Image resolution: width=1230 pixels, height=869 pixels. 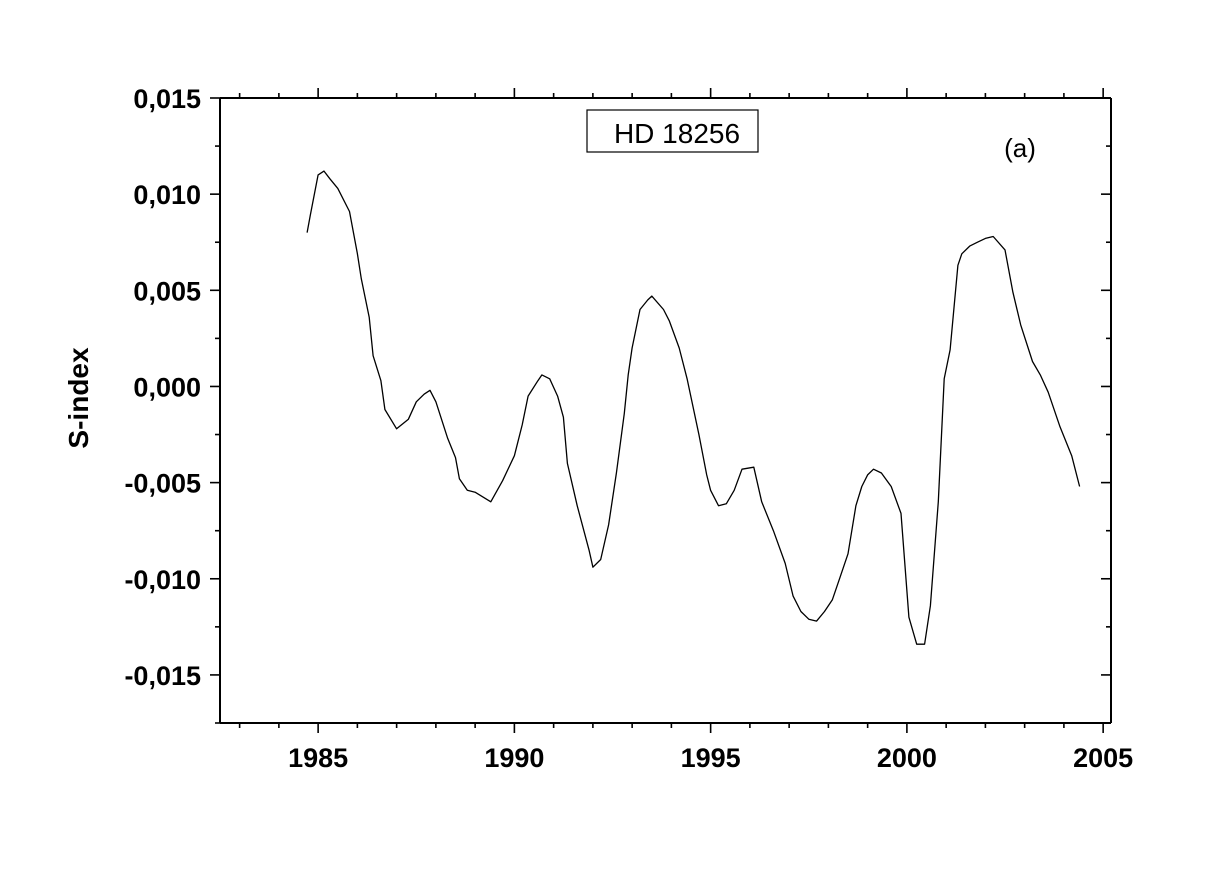 What do you see at coordinates (162, 580) in the screenshot?
I see `y-tick-label: -0,010` at bounding box center [162, 580].